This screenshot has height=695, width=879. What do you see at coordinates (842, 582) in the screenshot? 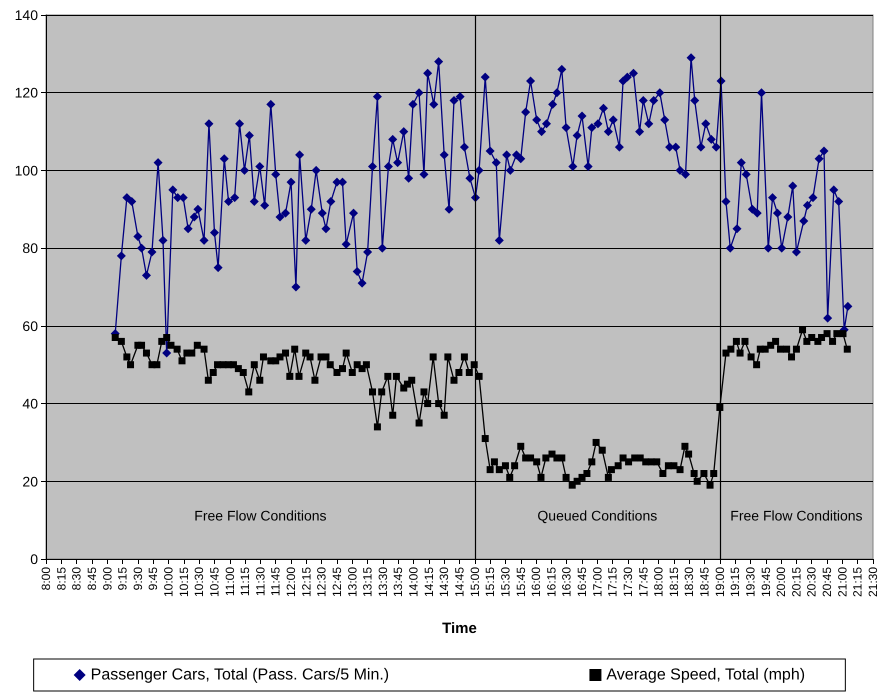
I see `x-tick-label: 21:00` at bounding box center [842, 582].